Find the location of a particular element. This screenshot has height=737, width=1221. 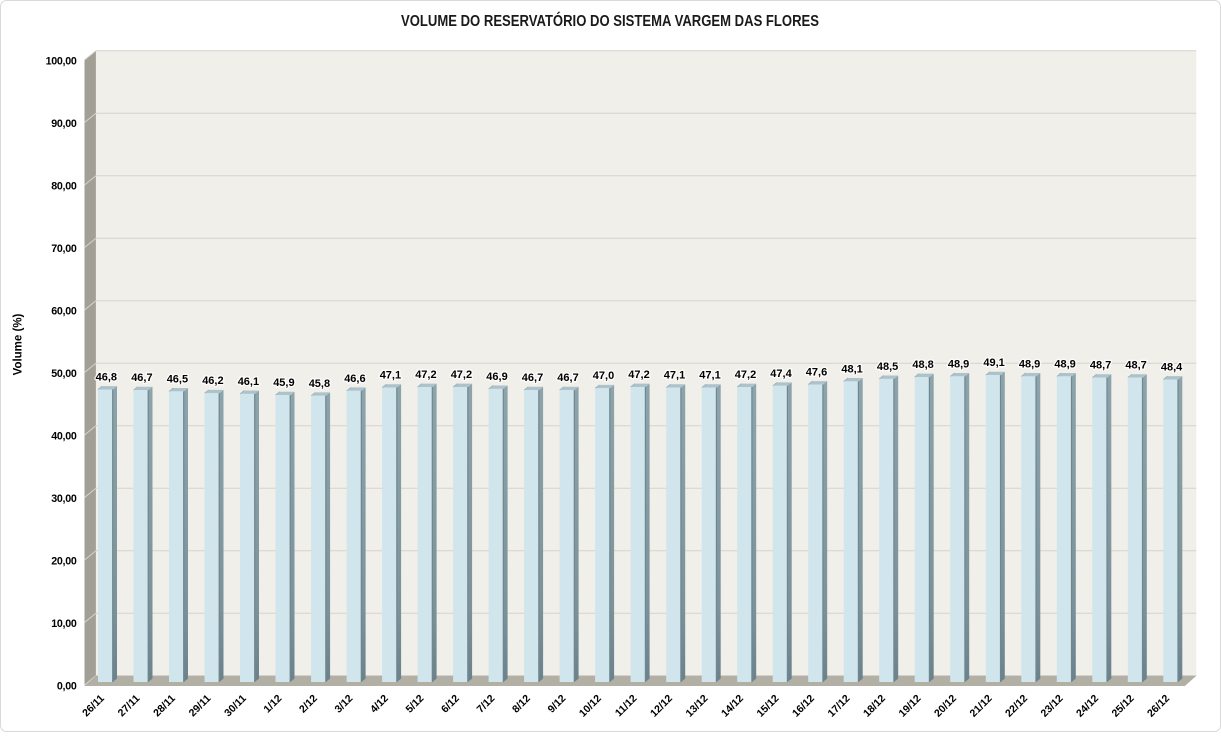

svg-text: 45,9 is located at coordinates (283, 383).